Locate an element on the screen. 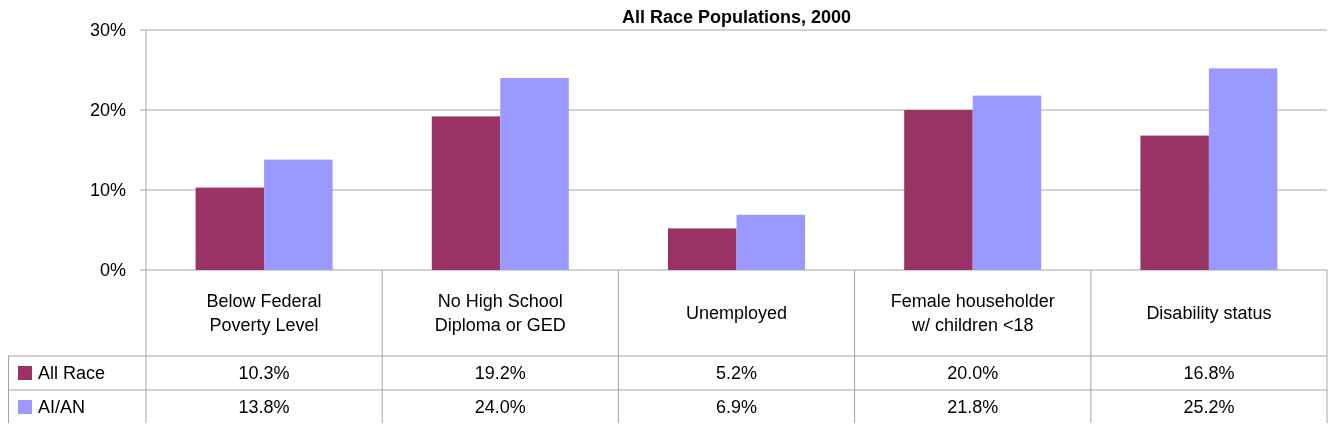 The width and height of the screenshot is (1336, 431). x-tick-label: Female householder w/ children <18 is located at coordinates (972, 313).